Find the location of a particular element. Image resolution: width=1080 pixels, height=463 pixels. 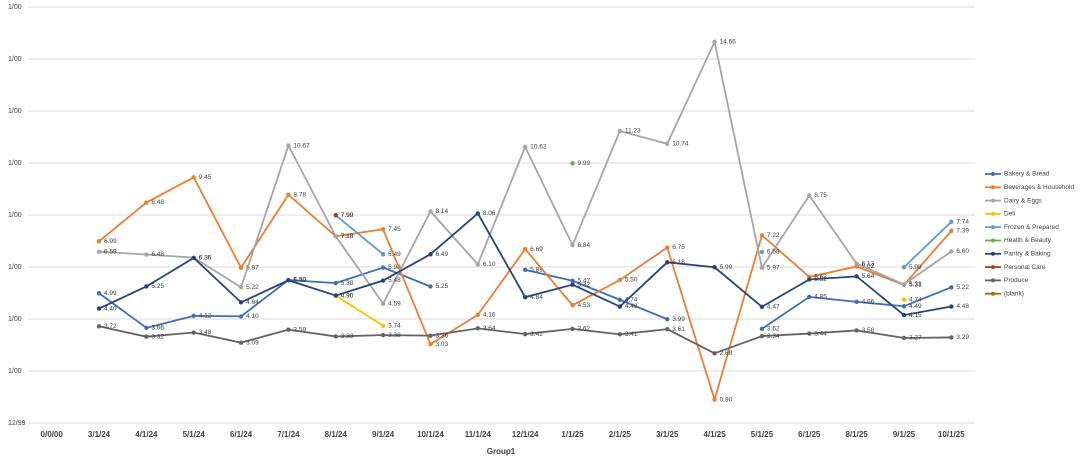

data-label: 5.97 is located at coordinates (252, 267).